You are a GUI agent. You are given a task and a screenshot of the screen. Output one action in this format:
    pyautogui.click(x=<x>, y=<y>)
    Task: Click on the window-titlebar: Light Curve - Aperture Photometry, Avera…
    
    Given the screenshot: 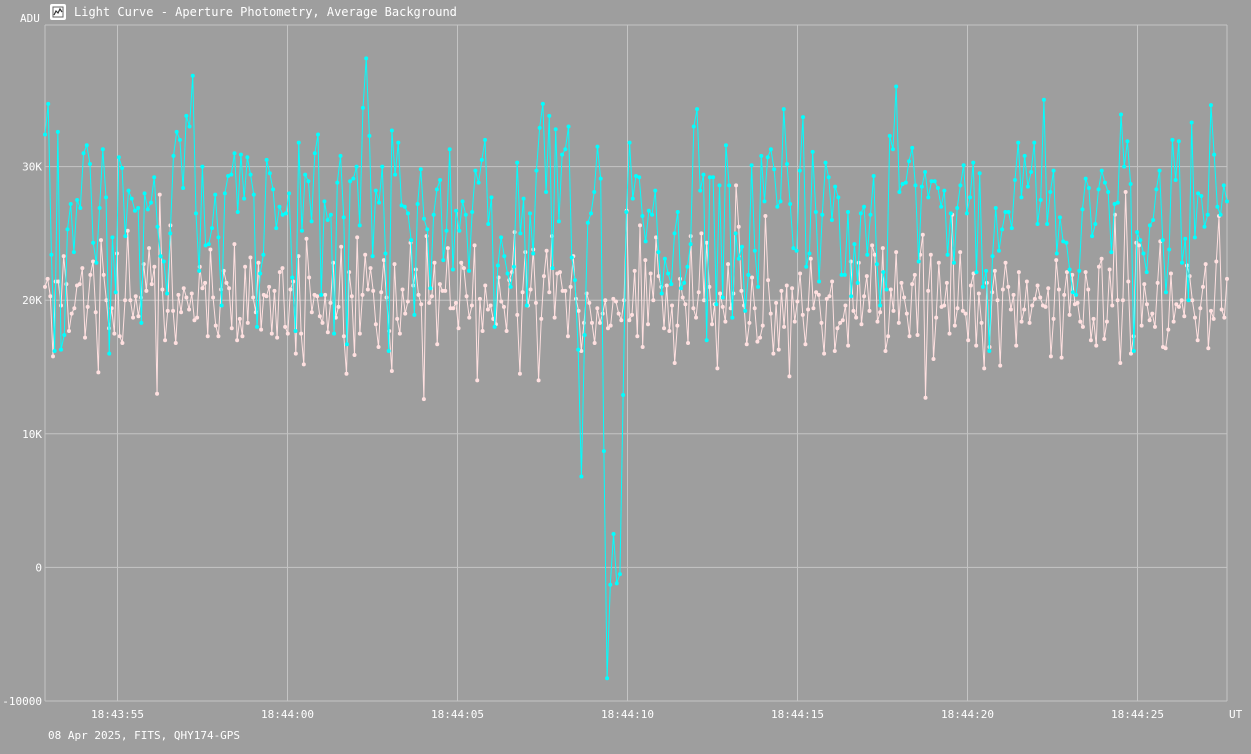 What is the action you would take?
    pyautogui.click(x=253, y=12)
    